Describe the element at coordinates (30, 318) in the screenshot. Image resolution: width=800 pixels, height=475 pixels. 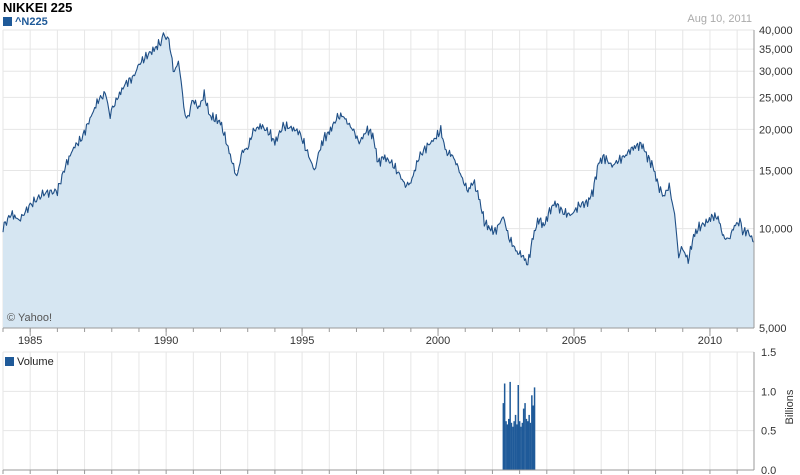
I see `credit-label: © Yahoo!` at that location.